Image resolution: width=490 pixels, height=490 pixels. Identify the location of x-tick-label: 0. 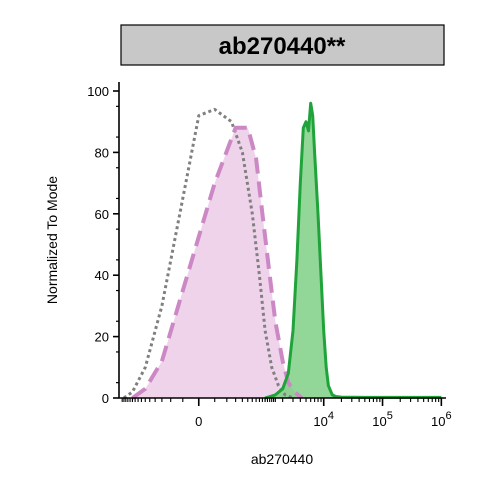
(198, 421).